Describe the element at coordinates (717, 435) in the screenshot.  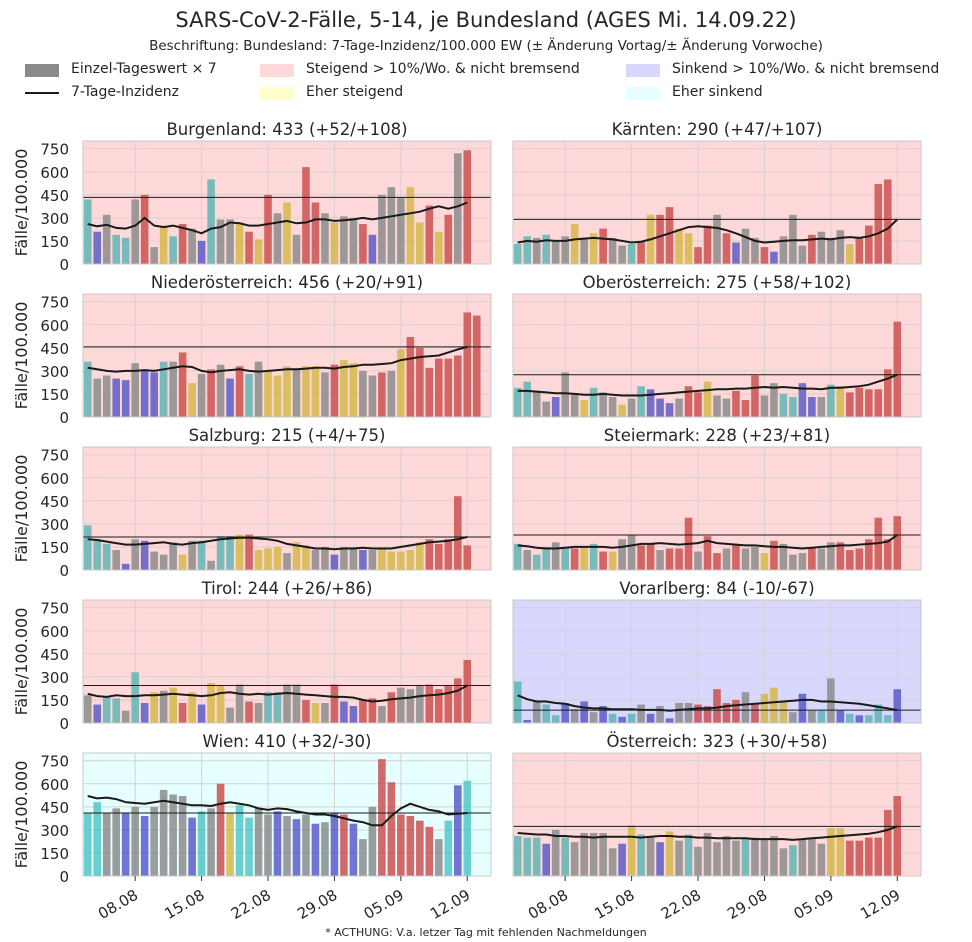
I see `panel-title: Steiermark: 228 (+23/+81)` at that location.